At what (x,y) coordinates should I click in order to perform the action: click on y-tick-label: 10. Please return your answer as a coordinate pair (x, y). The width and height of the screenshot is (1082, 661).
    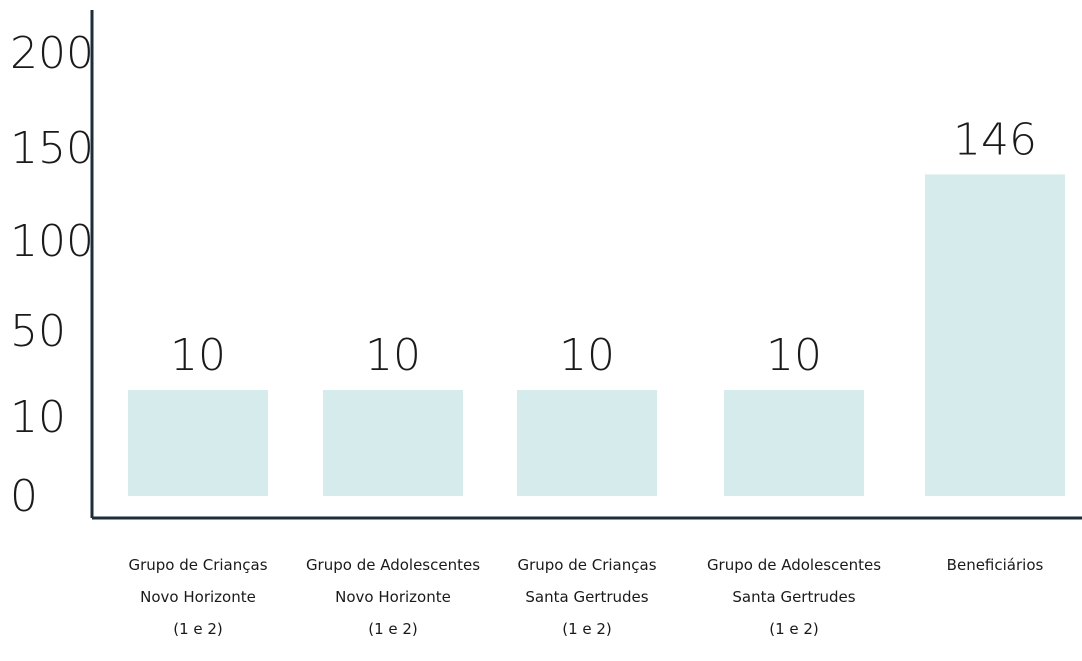
    Looking at the image, I should click on (38, 417).